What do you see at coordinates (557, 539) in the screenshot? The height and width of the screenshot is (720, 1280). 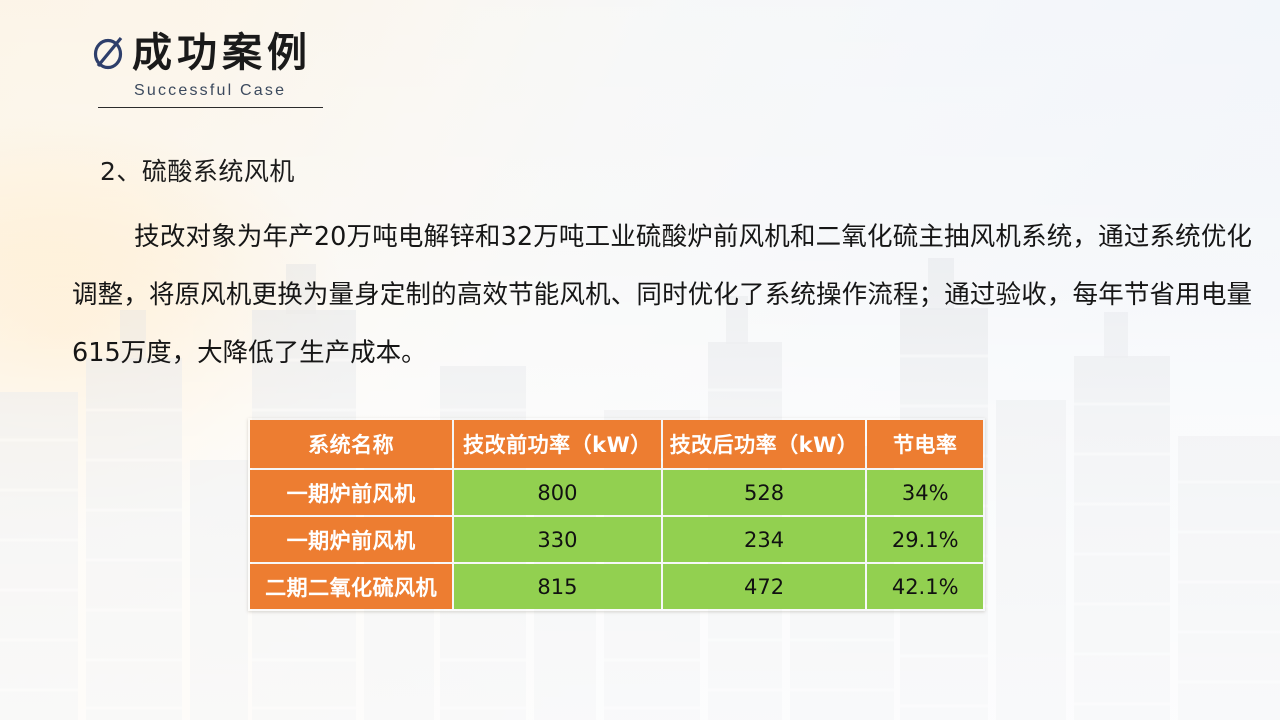 I see `table-cell-power-before: 330` at bounding box center [557, 539].